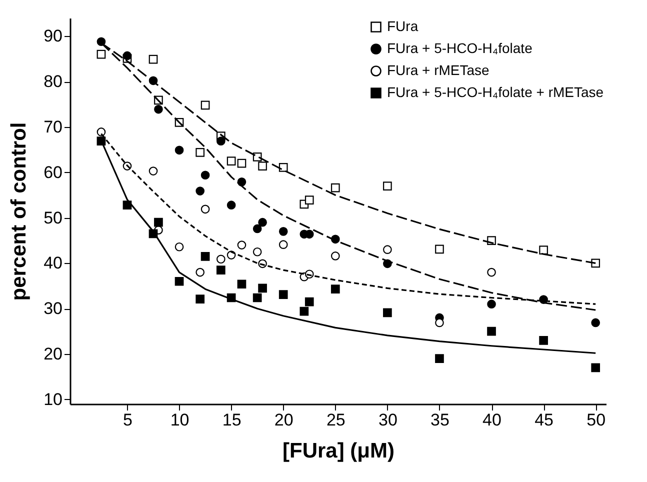 This screenshot has height=482, width=647. What do you see at coordinates (180, 420) in the screenshot?
I see `x-tick-label: 10` at bounding box center [180, 420].